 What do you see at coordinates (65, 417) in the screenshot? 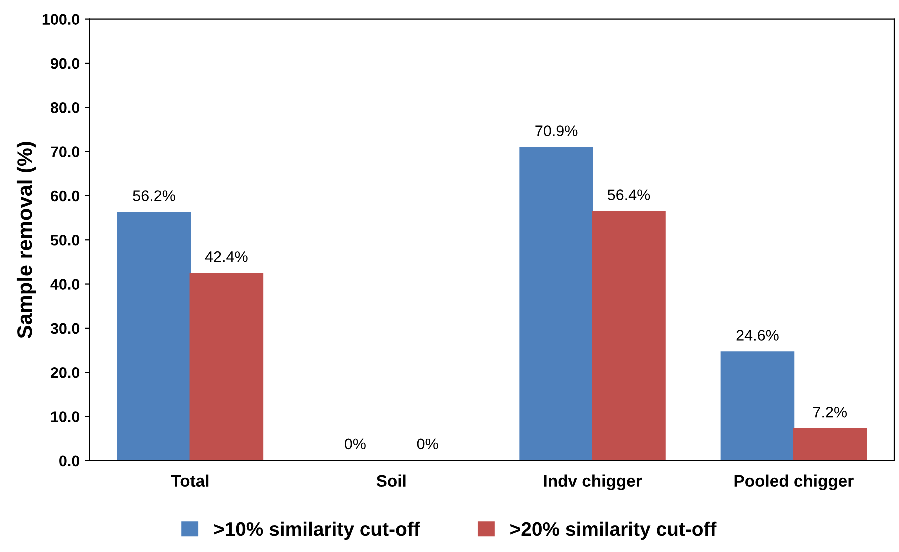
I see `y-tick-label: 10.0` at bounding box center [65, 417].